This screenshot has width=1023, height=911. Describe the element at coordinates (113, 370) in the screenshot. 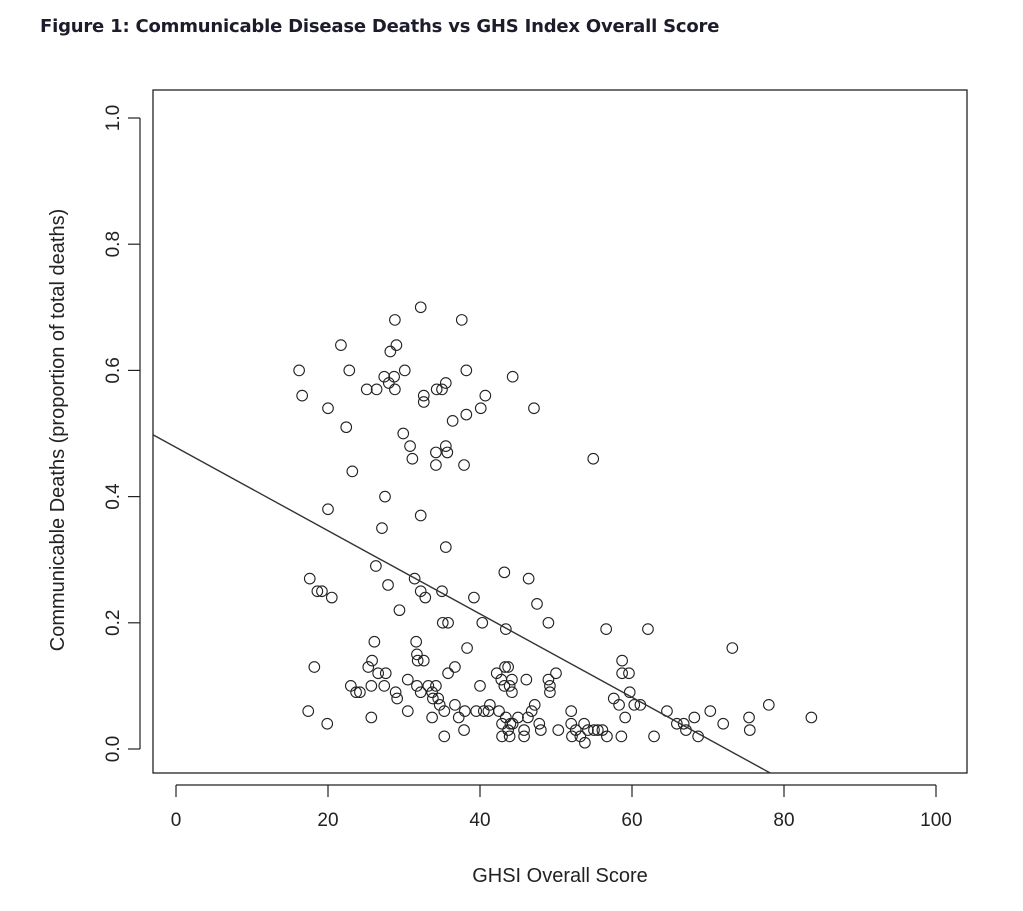

I see `y-tick-label: 0.6` at that location.